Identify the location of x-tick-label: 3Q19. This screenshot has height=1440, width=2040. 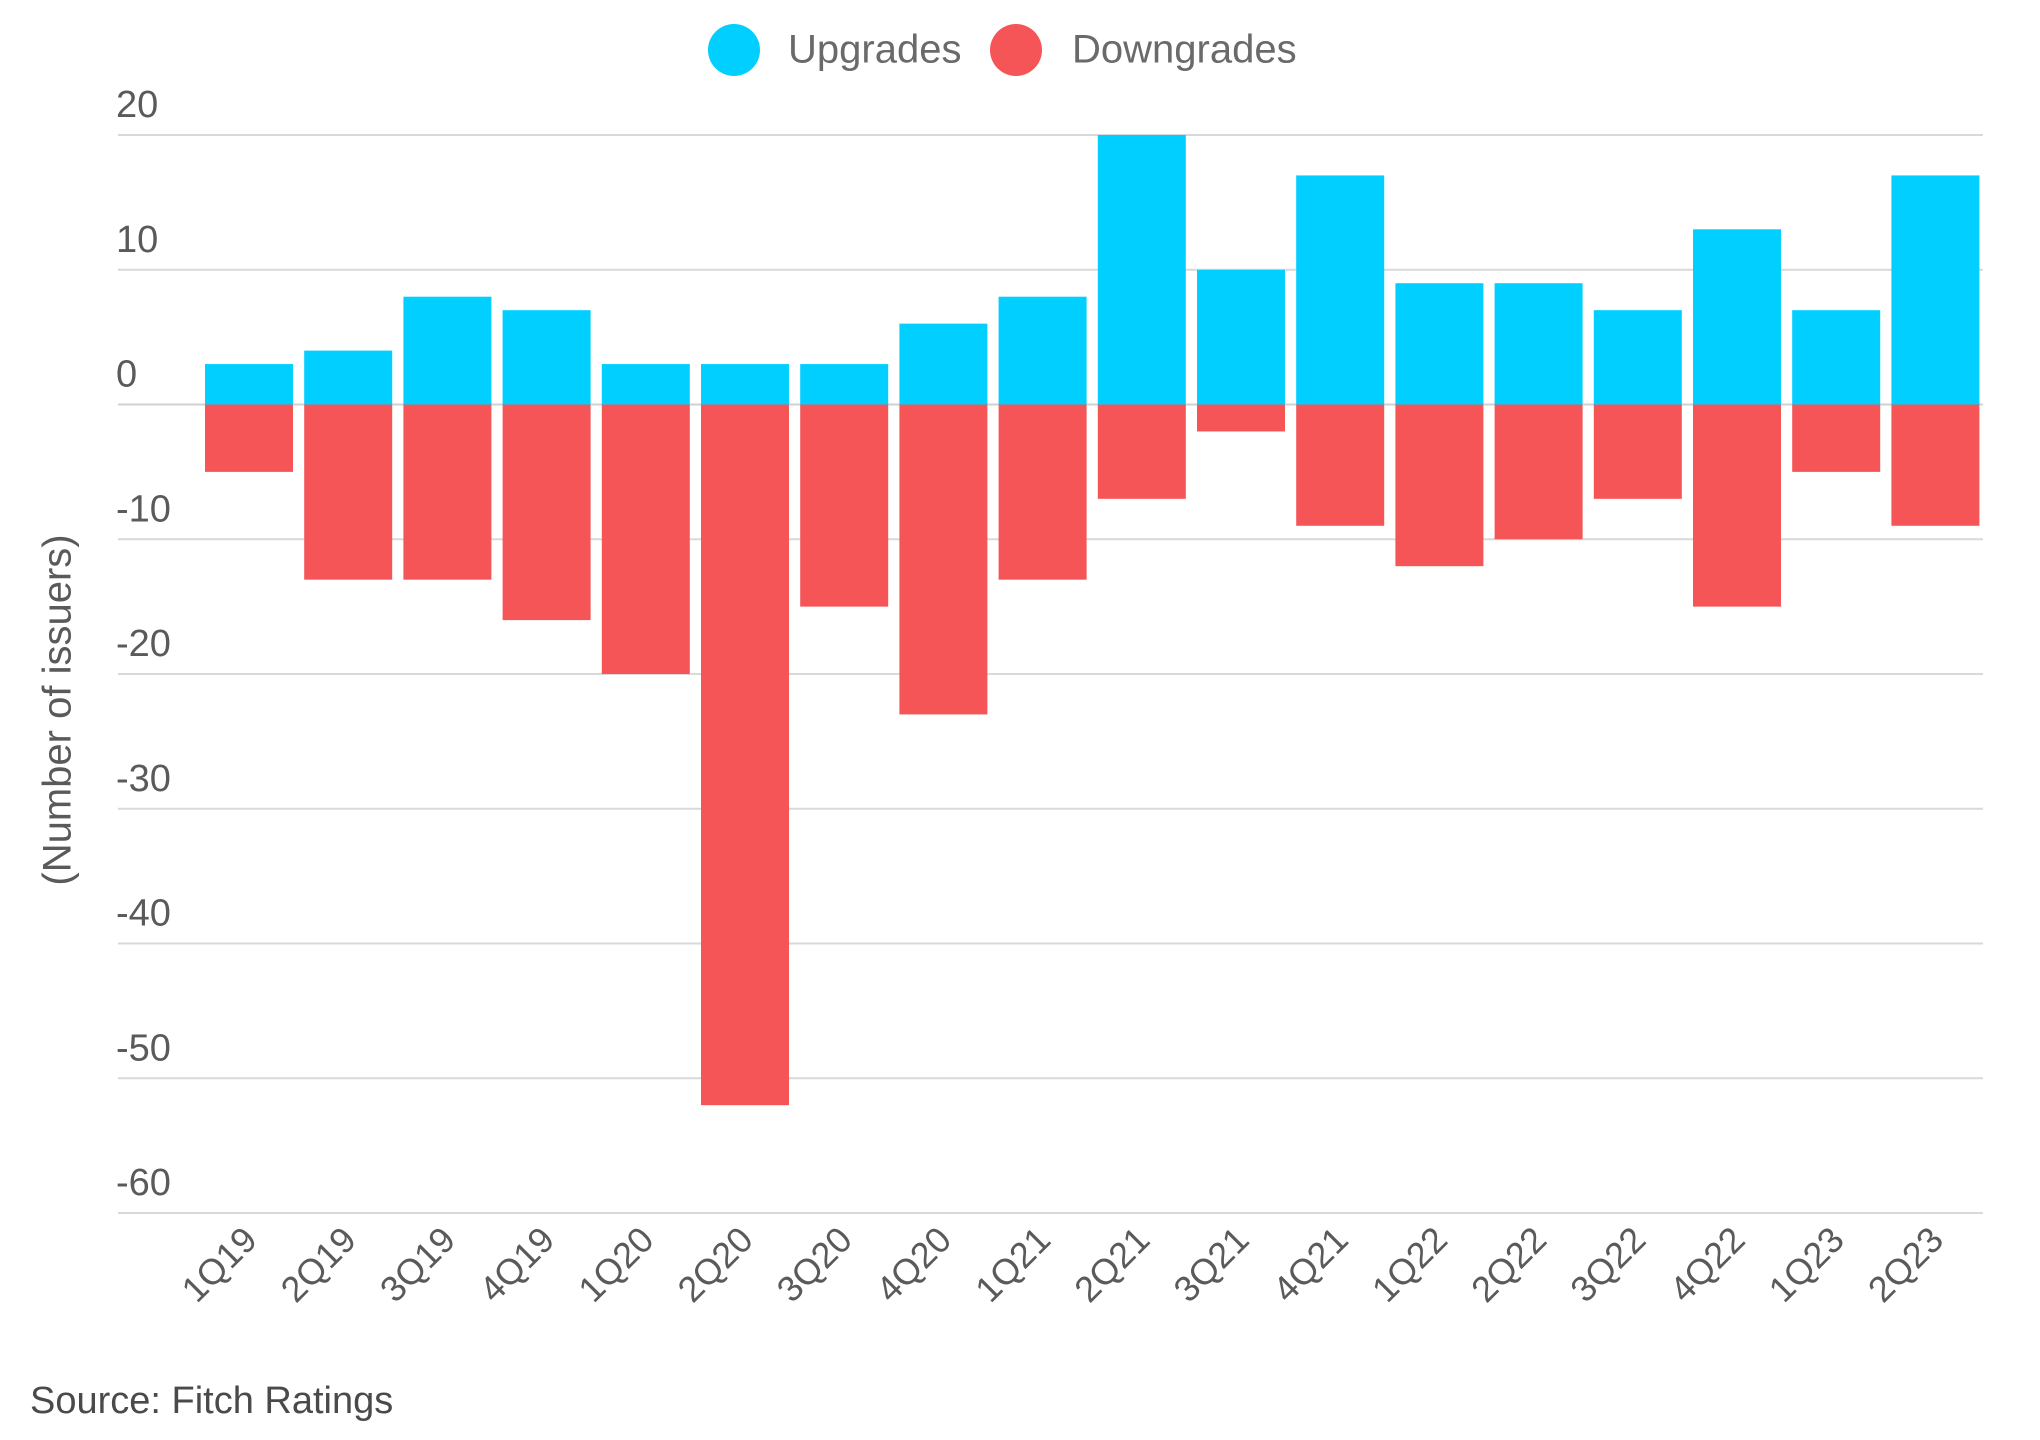
(417, 1264).